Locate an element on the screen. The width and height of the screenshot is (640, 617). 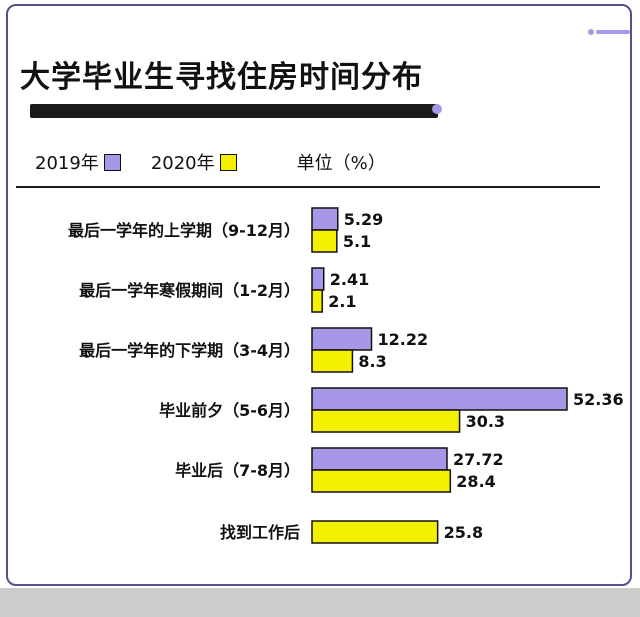
card-accent-dot is located at coordinates (591, 32).